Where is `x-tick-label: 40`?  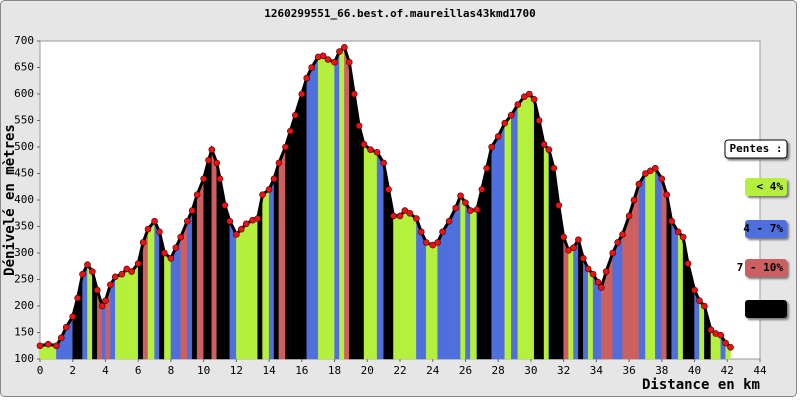 x-tick-label: 40 is located at coordinates (694, 370).